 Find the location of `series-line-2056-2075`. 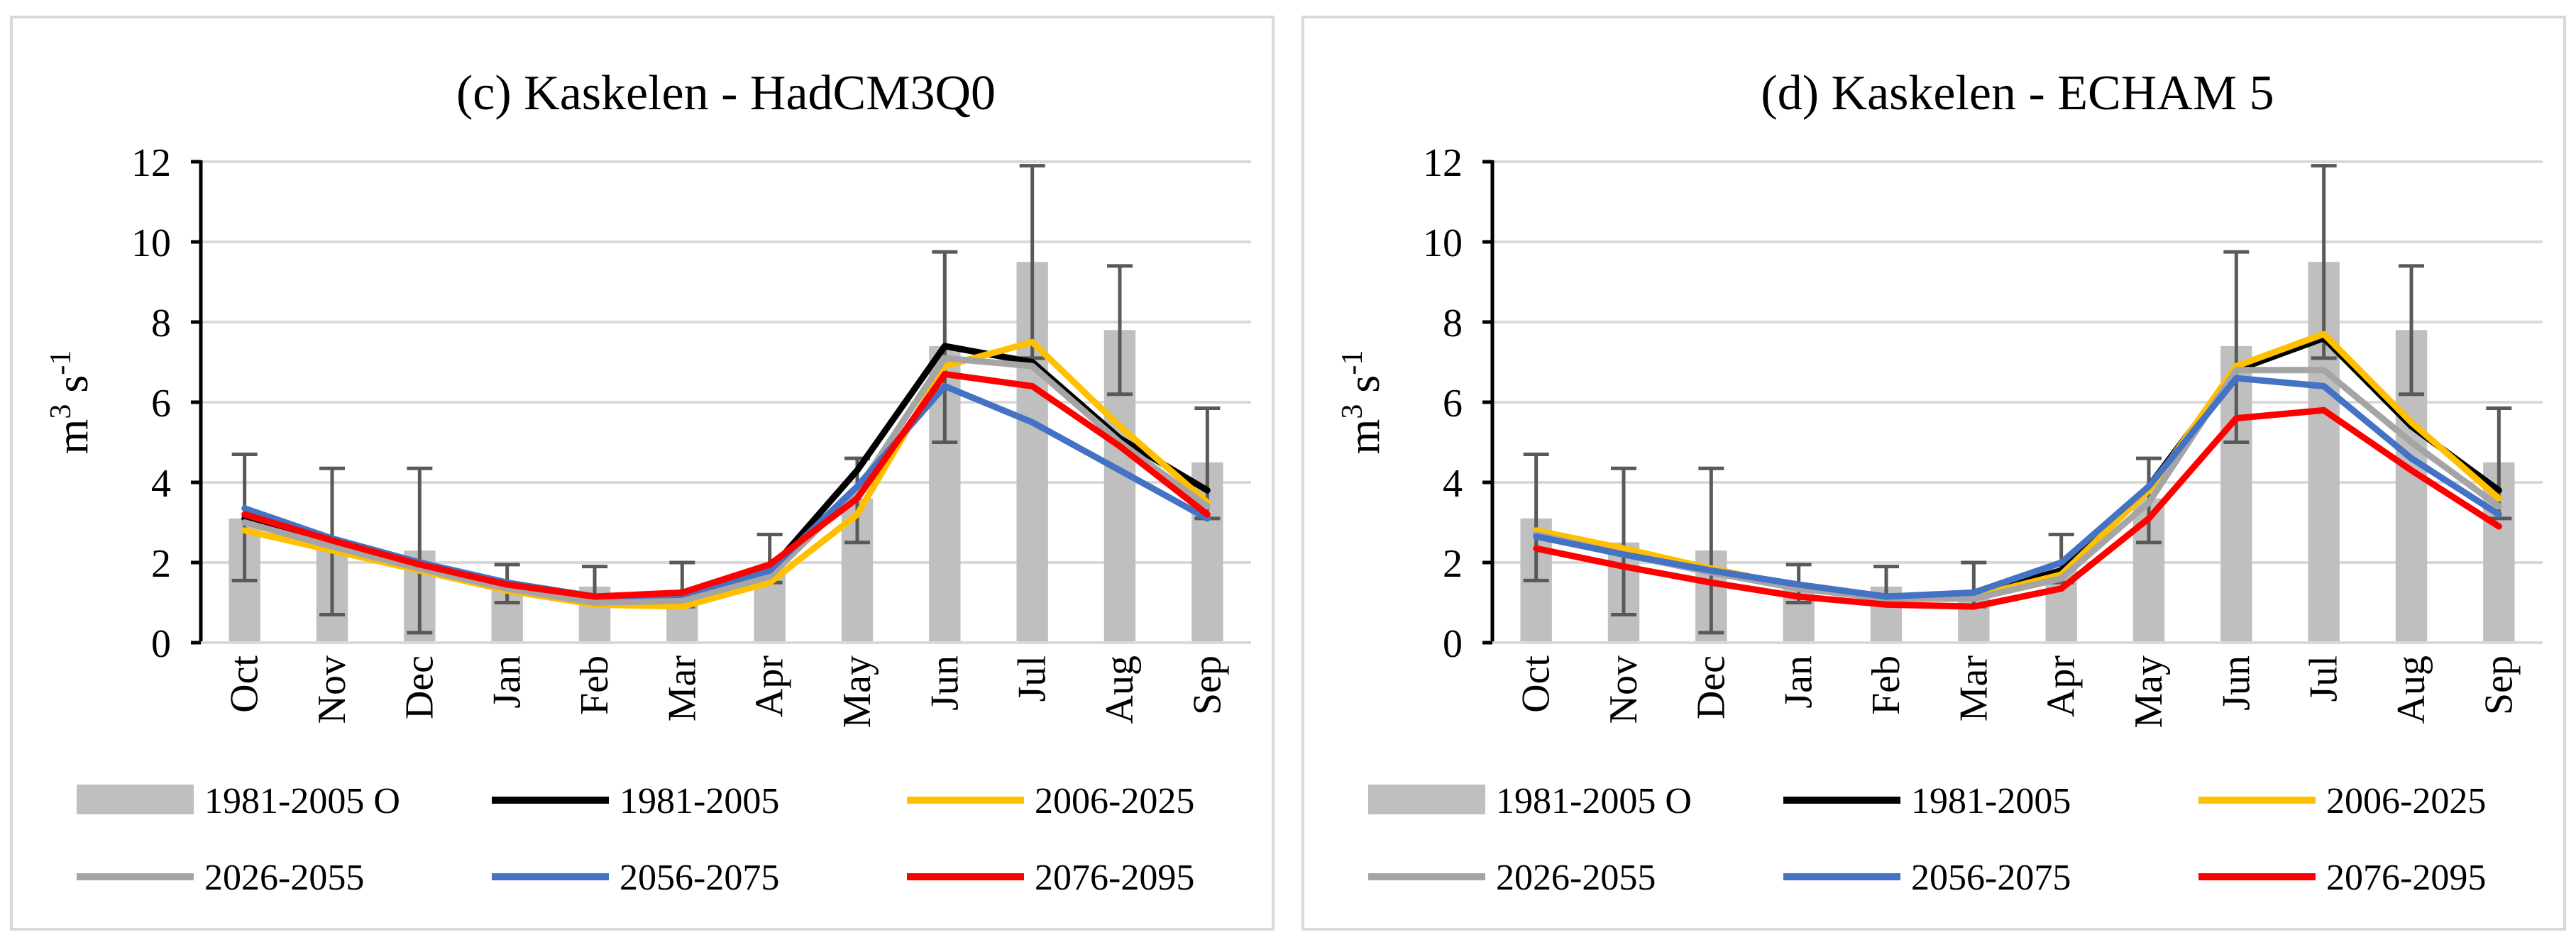

series-line-2056-2075 is located at coordinates (2017, 487).